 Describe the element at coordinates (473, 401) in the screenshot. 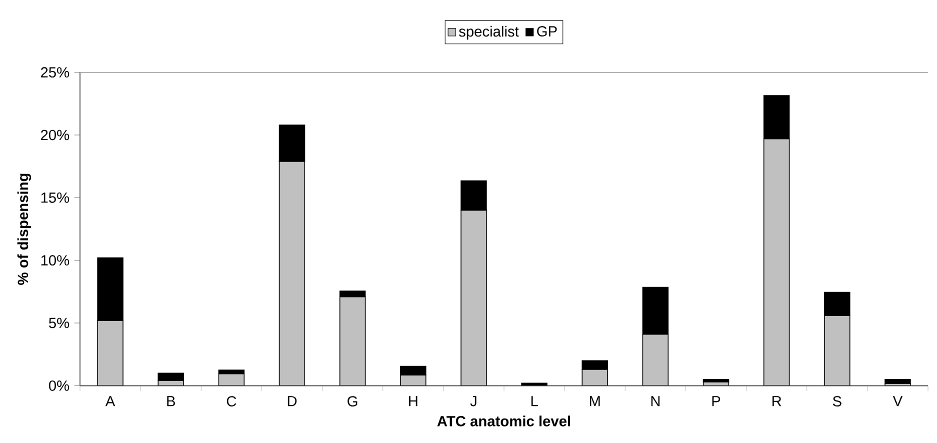

I see `x-tick-label: J` at that location.